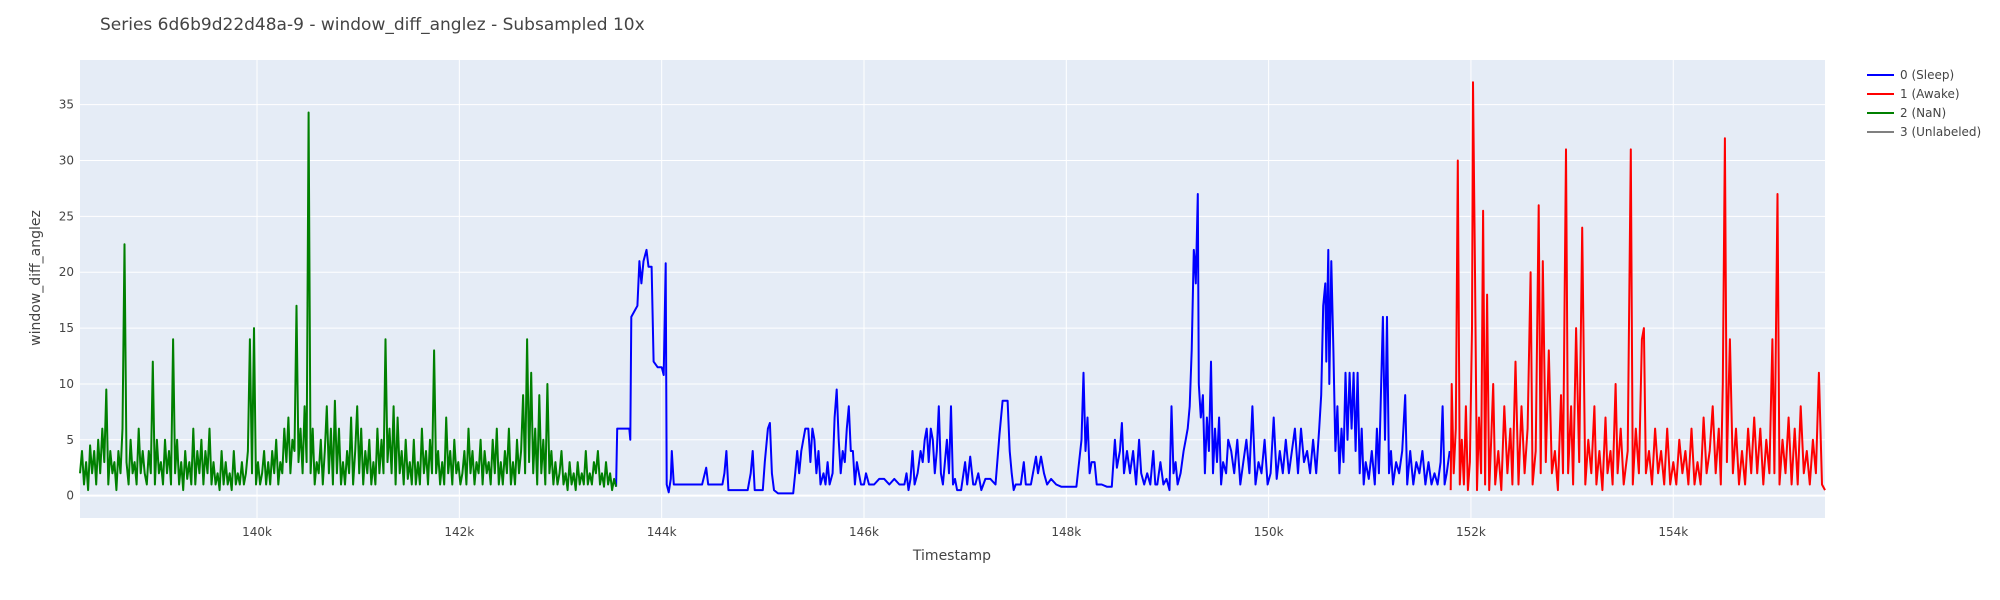 This screenshot has width=2000, height=600. I want to click on x-tick-label: 142k, so click(459, 532).